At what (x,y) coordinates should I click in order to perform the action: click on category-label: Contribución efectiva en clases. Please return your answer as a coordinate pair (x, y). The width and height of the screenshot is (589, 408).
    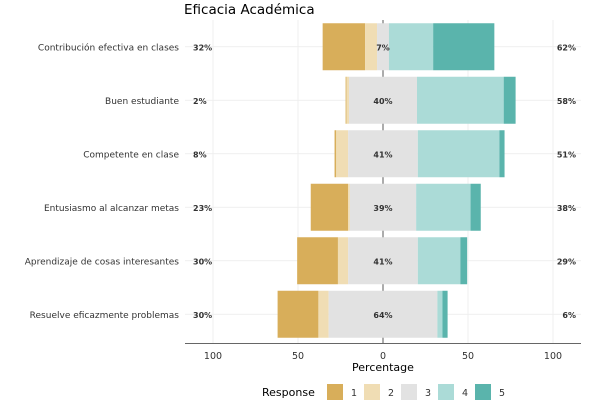
    Looking at the image, I should click on (108, 47).